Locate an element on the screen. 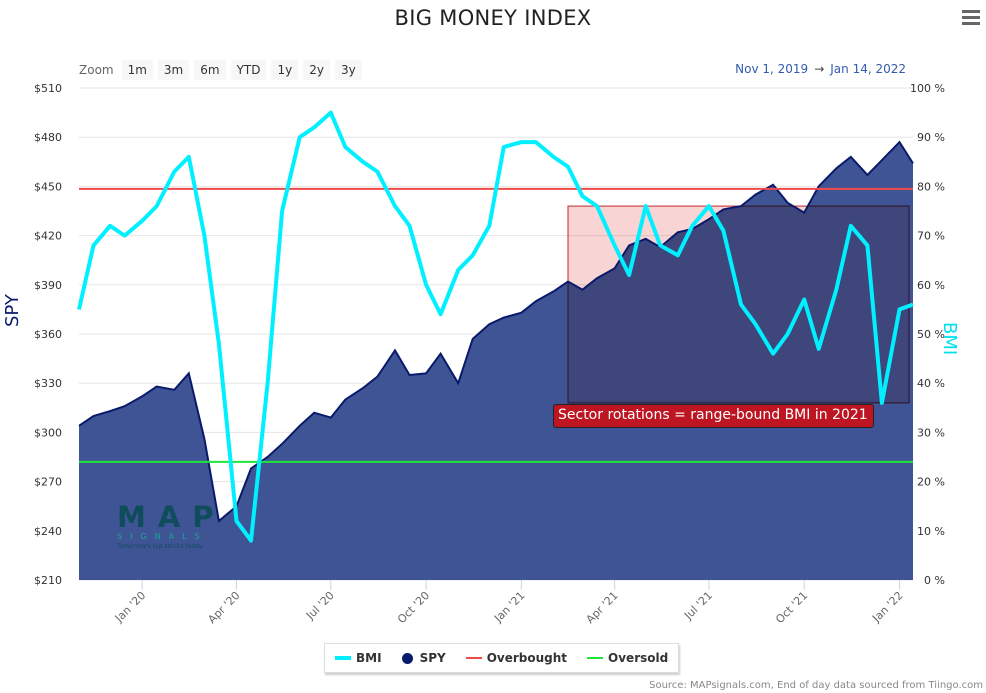 Image resolution: width=986 pixels, height=693 pixels. legend-bmi: BMI is located at coordinates (358, 658).